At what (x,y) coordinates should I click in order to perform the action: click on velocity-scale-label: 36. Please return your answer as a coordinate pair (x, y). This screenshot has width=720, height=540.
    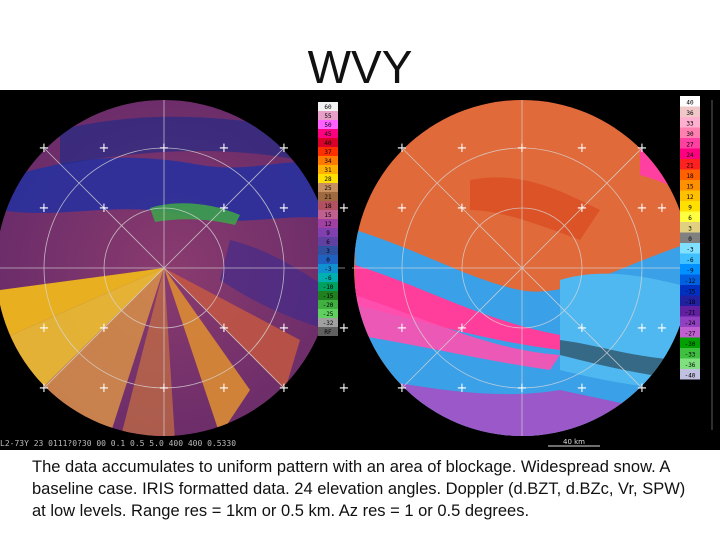
    Looking at the image, I should click on (690, 113).